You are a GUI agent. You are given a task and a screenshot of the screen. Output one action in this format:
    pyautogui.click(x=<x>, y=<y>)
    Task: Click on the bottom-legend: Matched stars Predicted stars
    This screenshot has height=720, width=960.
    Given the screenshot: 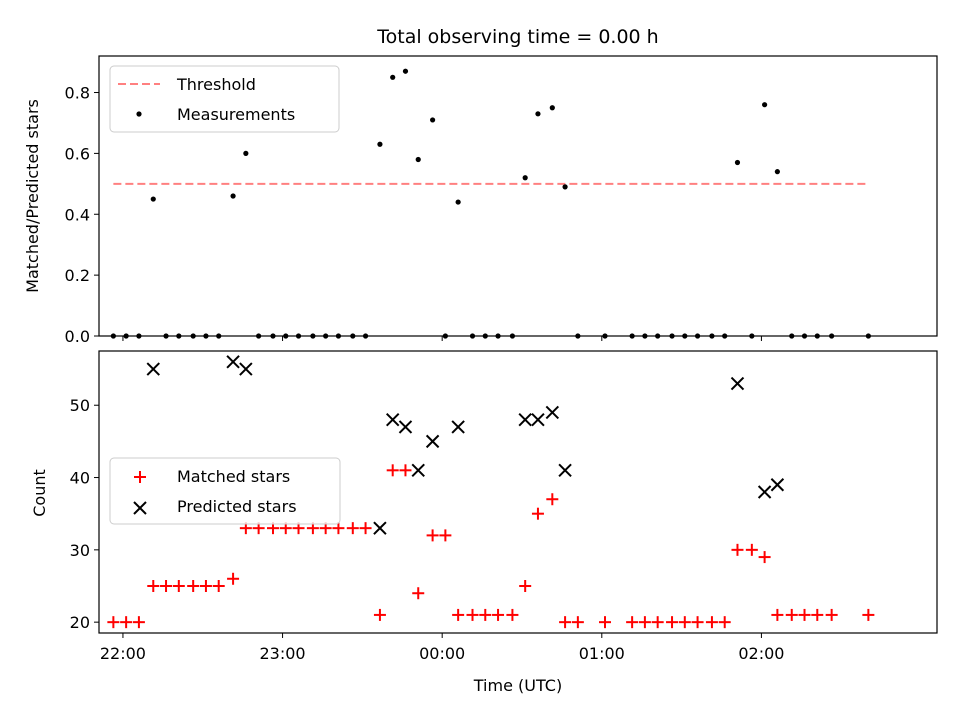 What is the action you would take?
    pyautogui.click(x=225, y=491)
    